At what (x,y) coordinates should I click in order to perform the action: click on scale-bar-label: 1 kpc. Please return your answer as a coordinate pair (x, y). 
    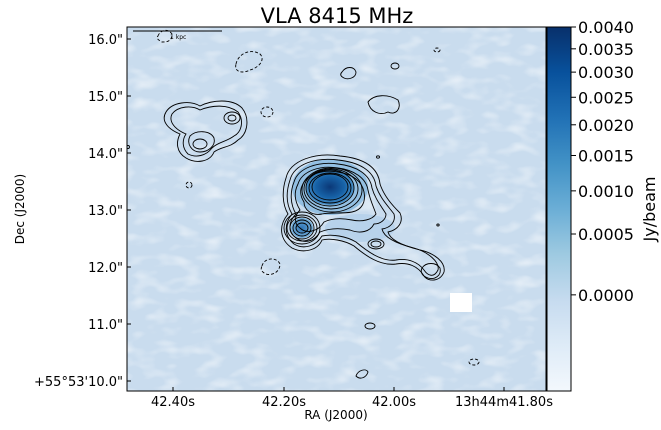
    Looking at the image, I should click on (178, 37).